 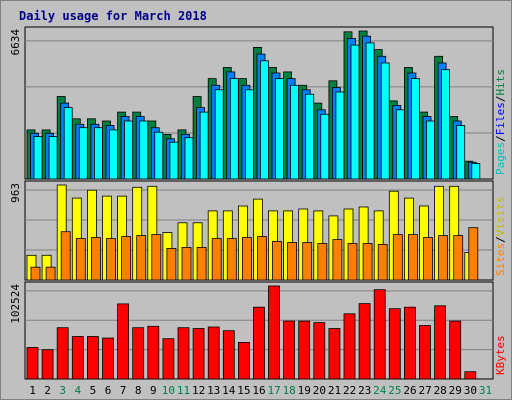 What do you see at coordinates (47, 390) in the screenshot?
I see `x-tick-label-2: 2` at bounding box center [47, 390].